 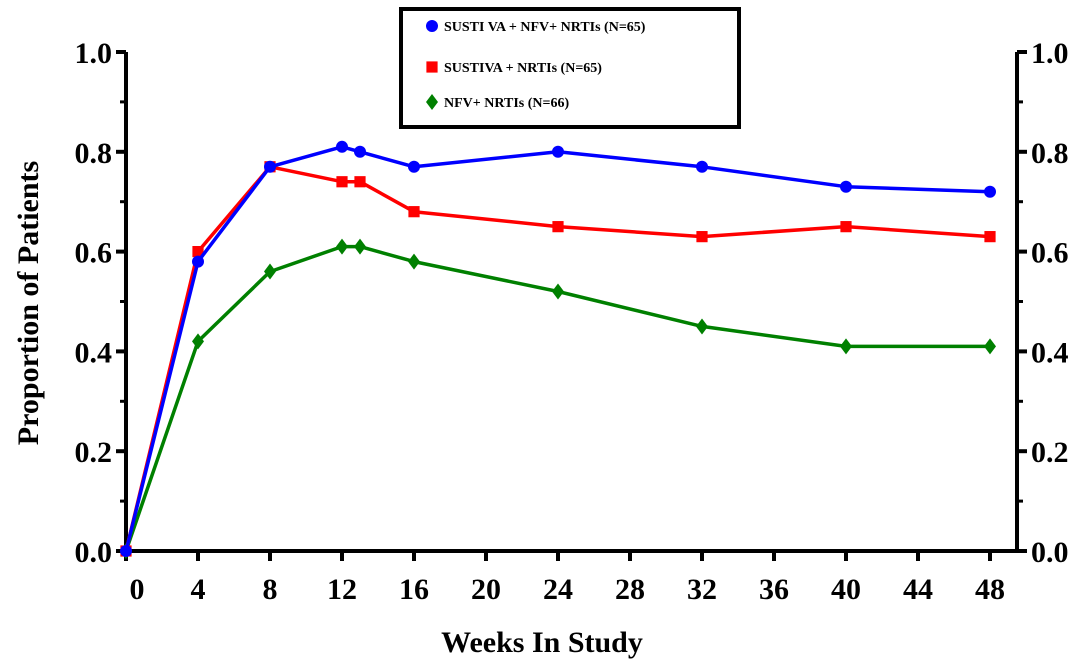 I want to click on y-tick-label-left: 1.0, so click(x=94, y=53).